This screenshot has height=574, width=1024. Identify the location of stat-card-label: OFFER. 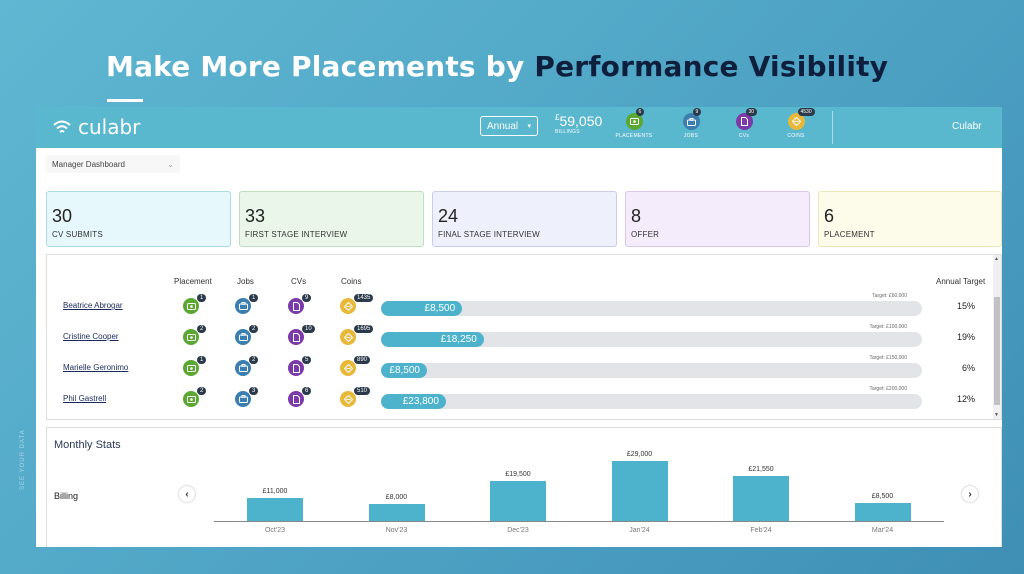
(645, 234).